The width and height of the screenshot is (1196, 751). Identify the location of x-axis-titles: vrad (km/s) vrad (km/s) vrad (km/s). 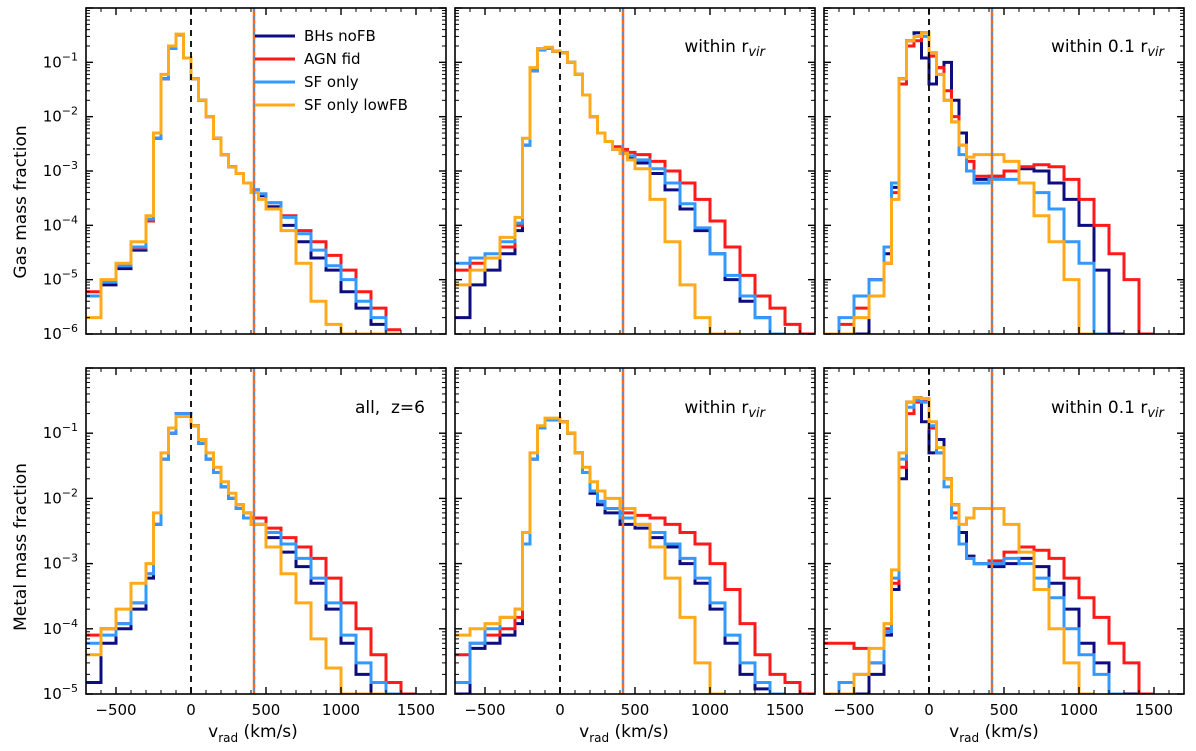
(623, 733).